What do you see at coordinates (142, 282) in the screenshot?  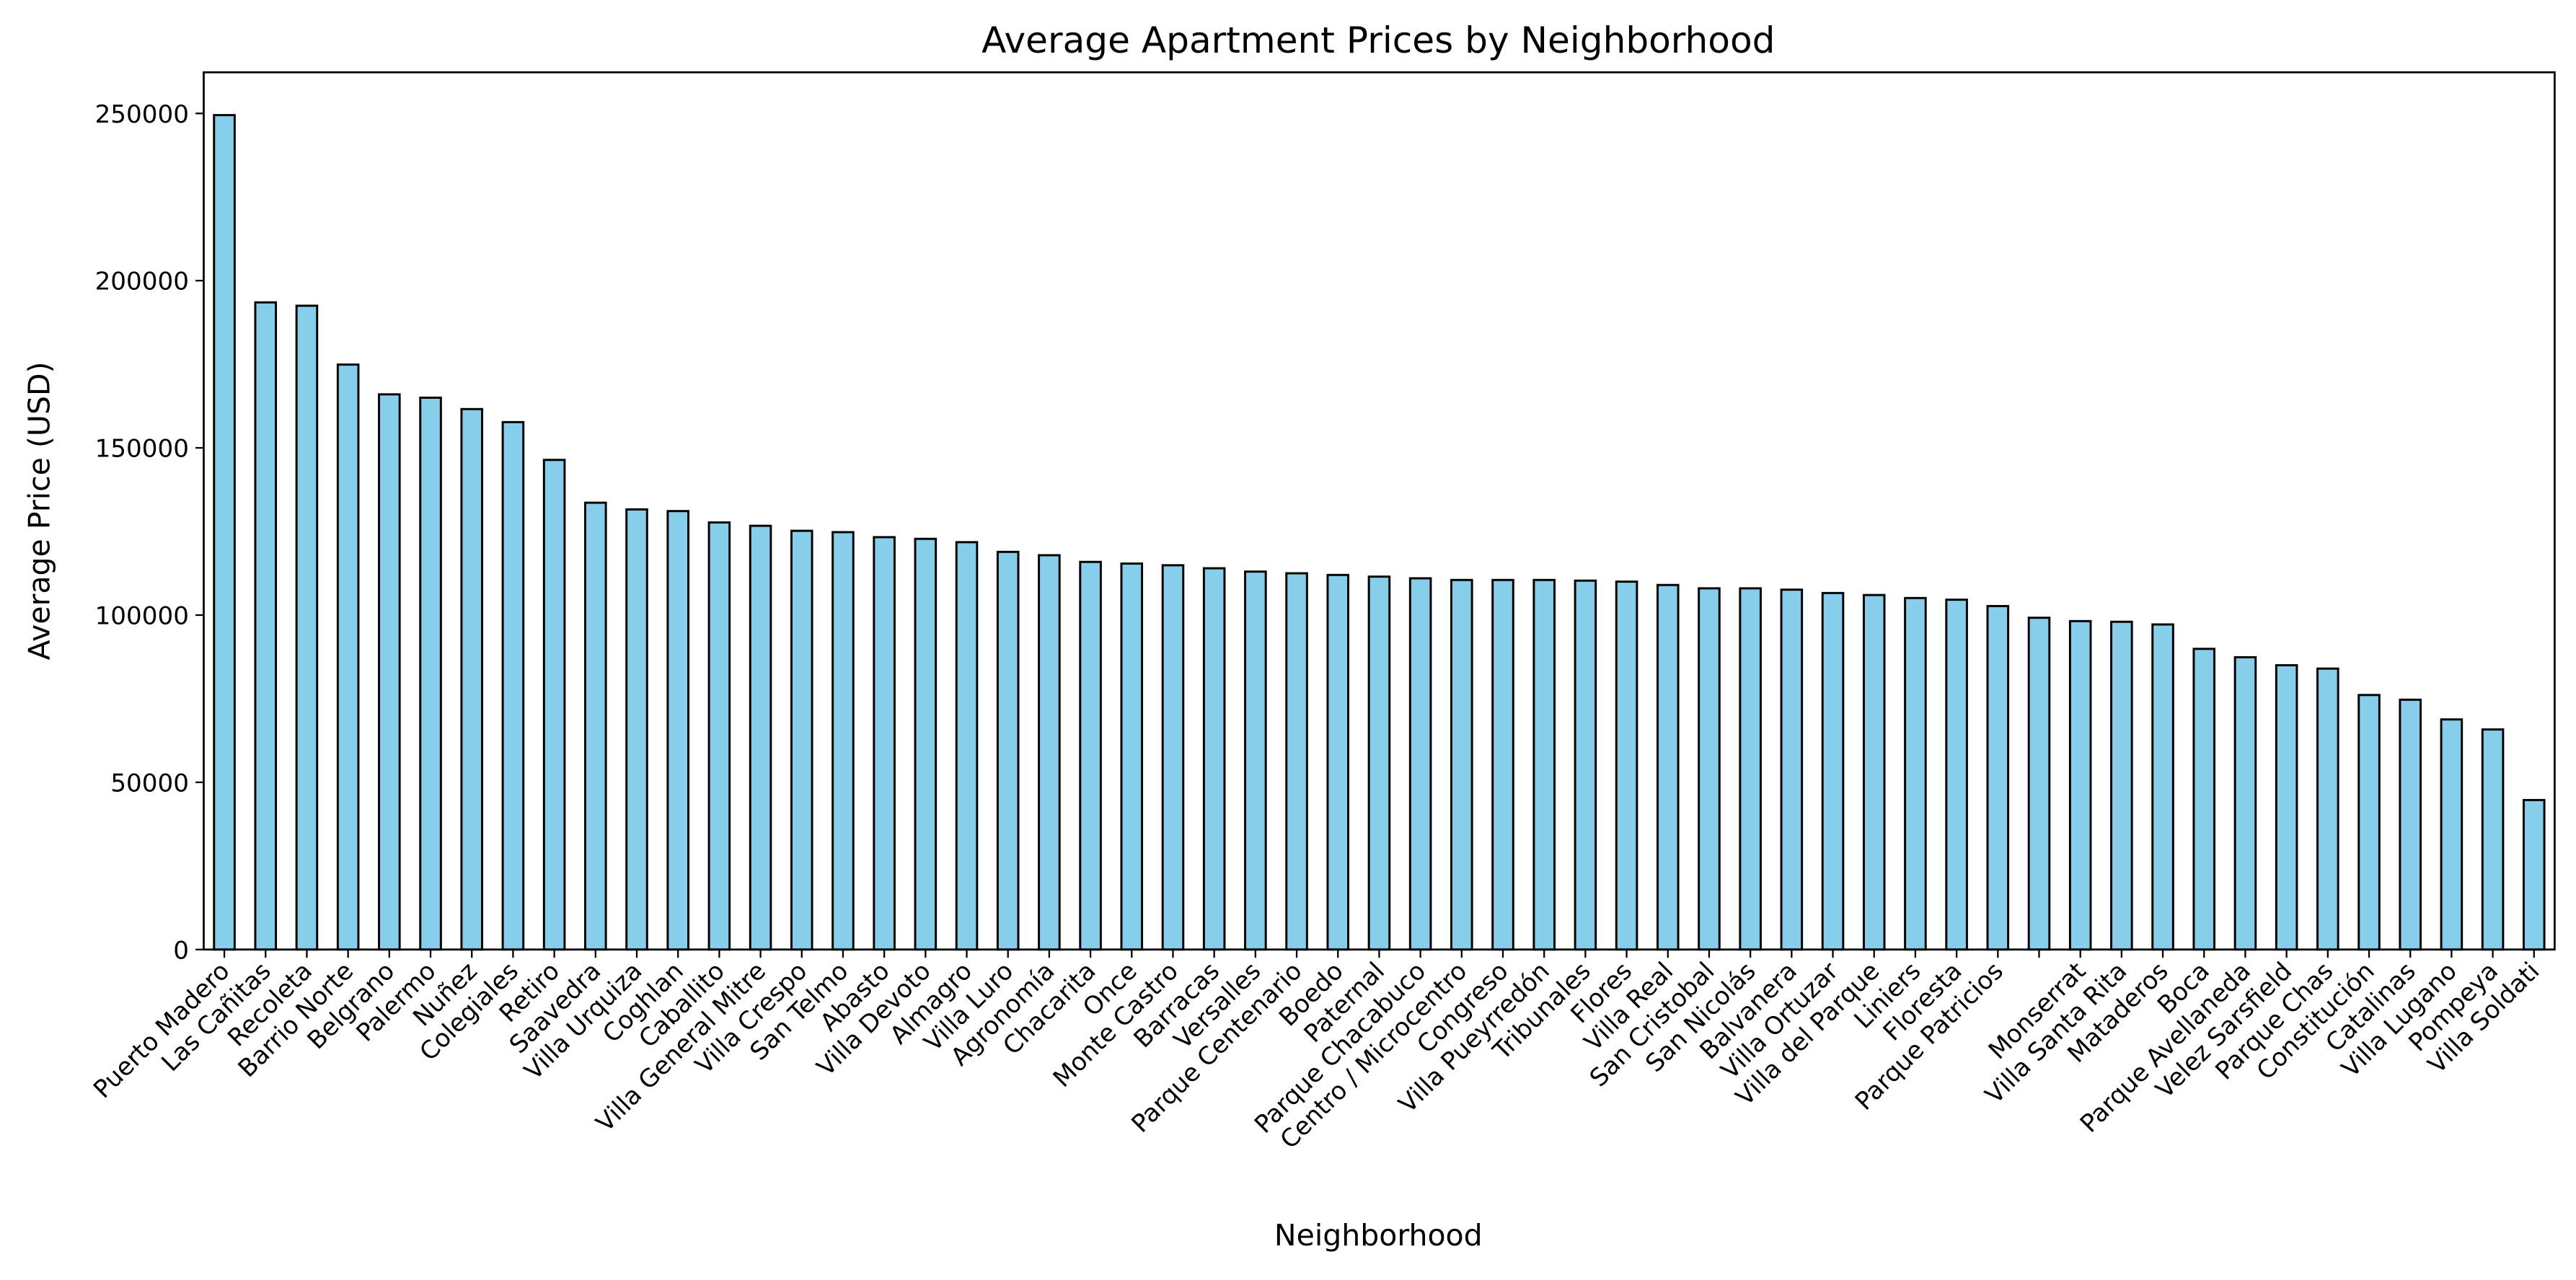 I see `y-tick-label: 200000` at bounding box center [142, 282].